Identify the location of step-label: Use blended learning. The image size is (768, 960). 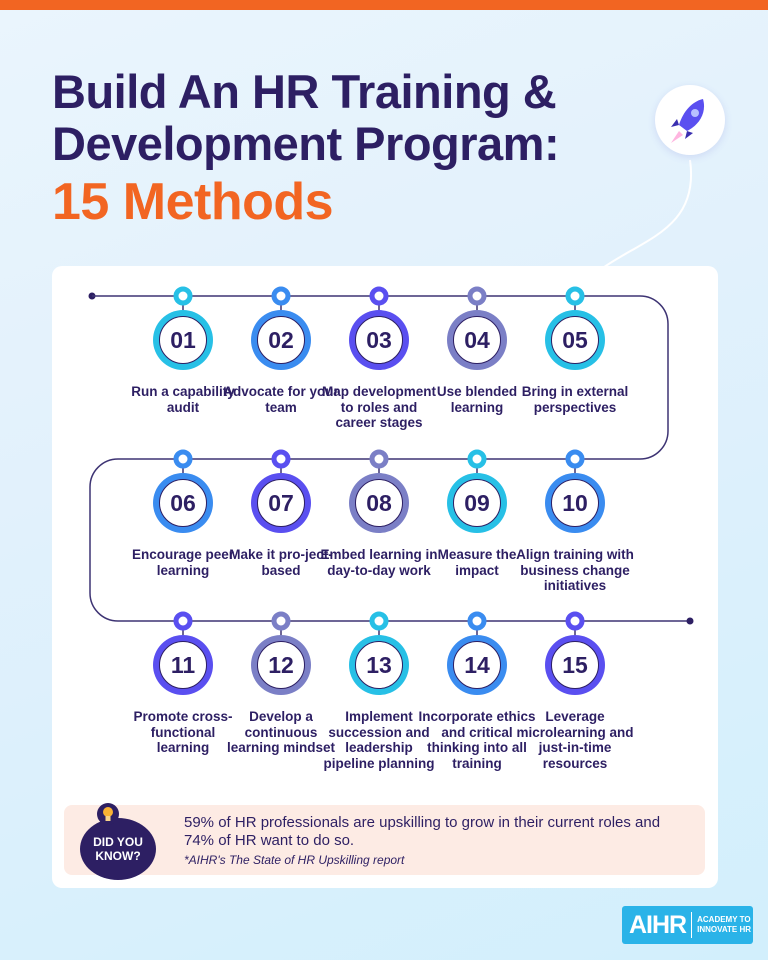
(477, 399).